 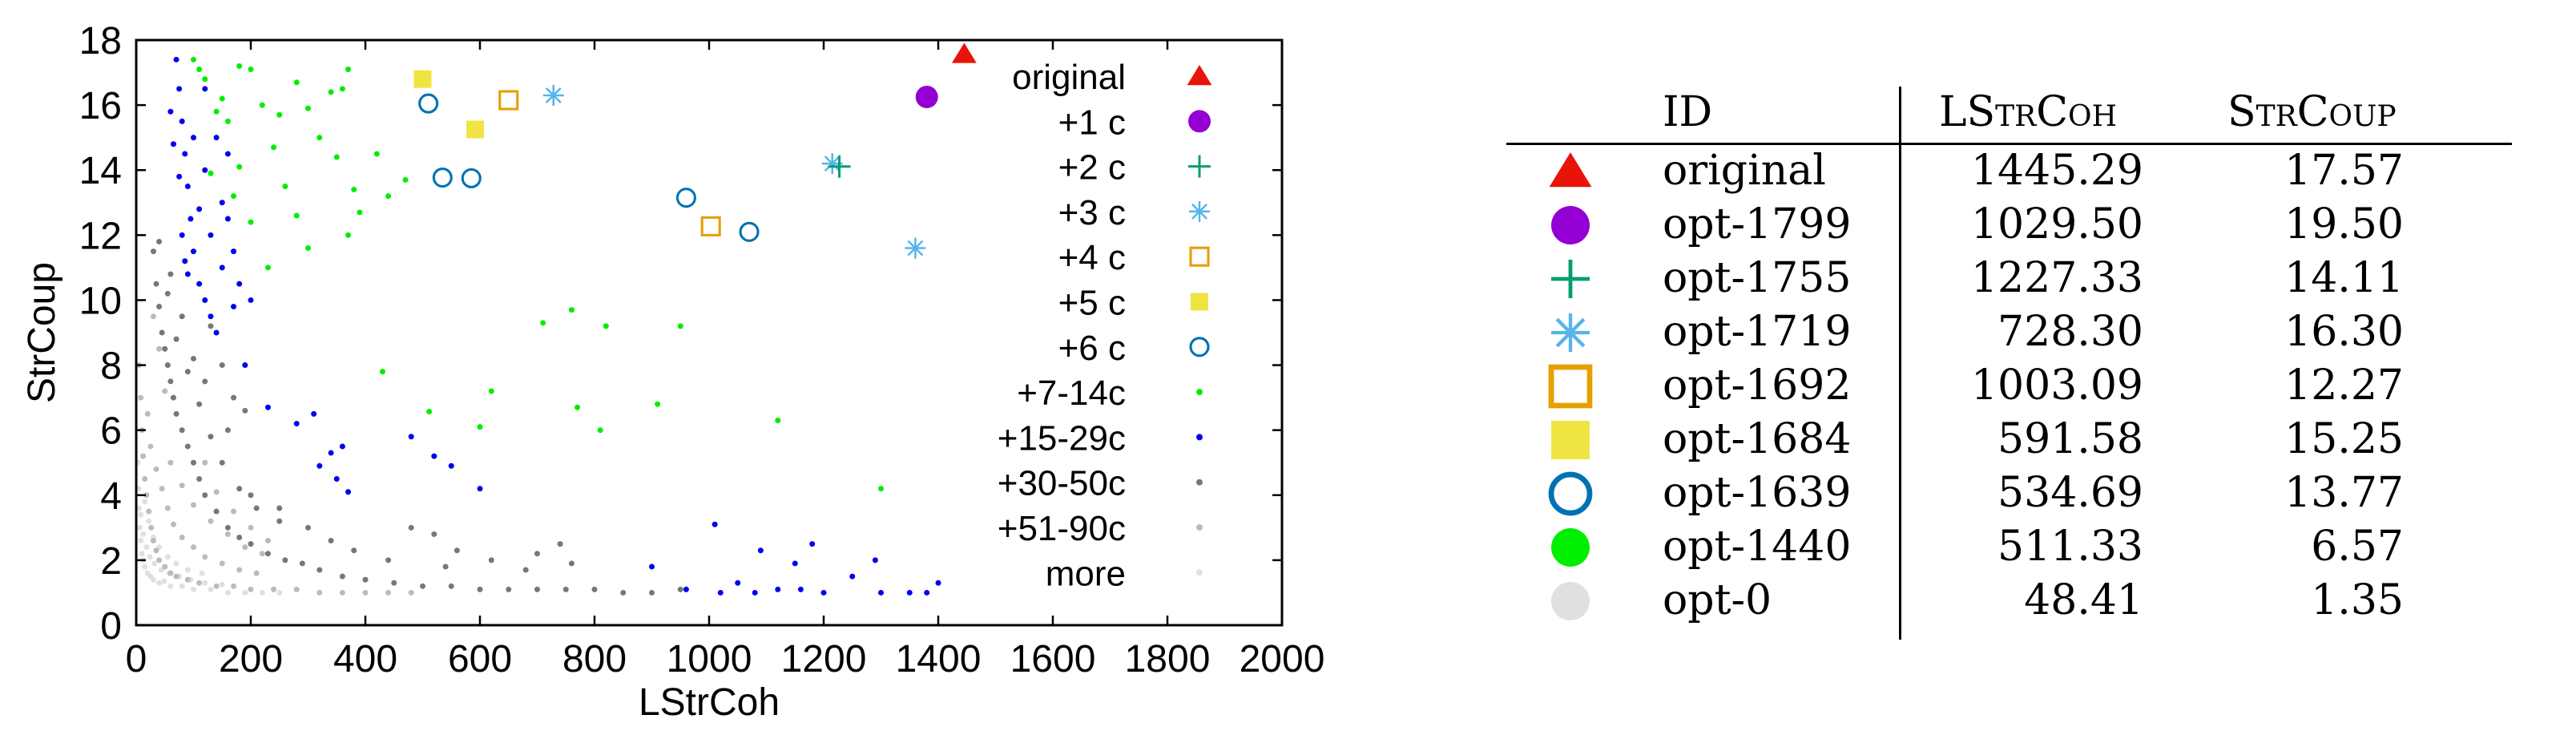 What do you see at coordinates (2357, 547) in the screenshot?
I see `cell-strcoup: 6.57` at bounding box center [2357, 547].